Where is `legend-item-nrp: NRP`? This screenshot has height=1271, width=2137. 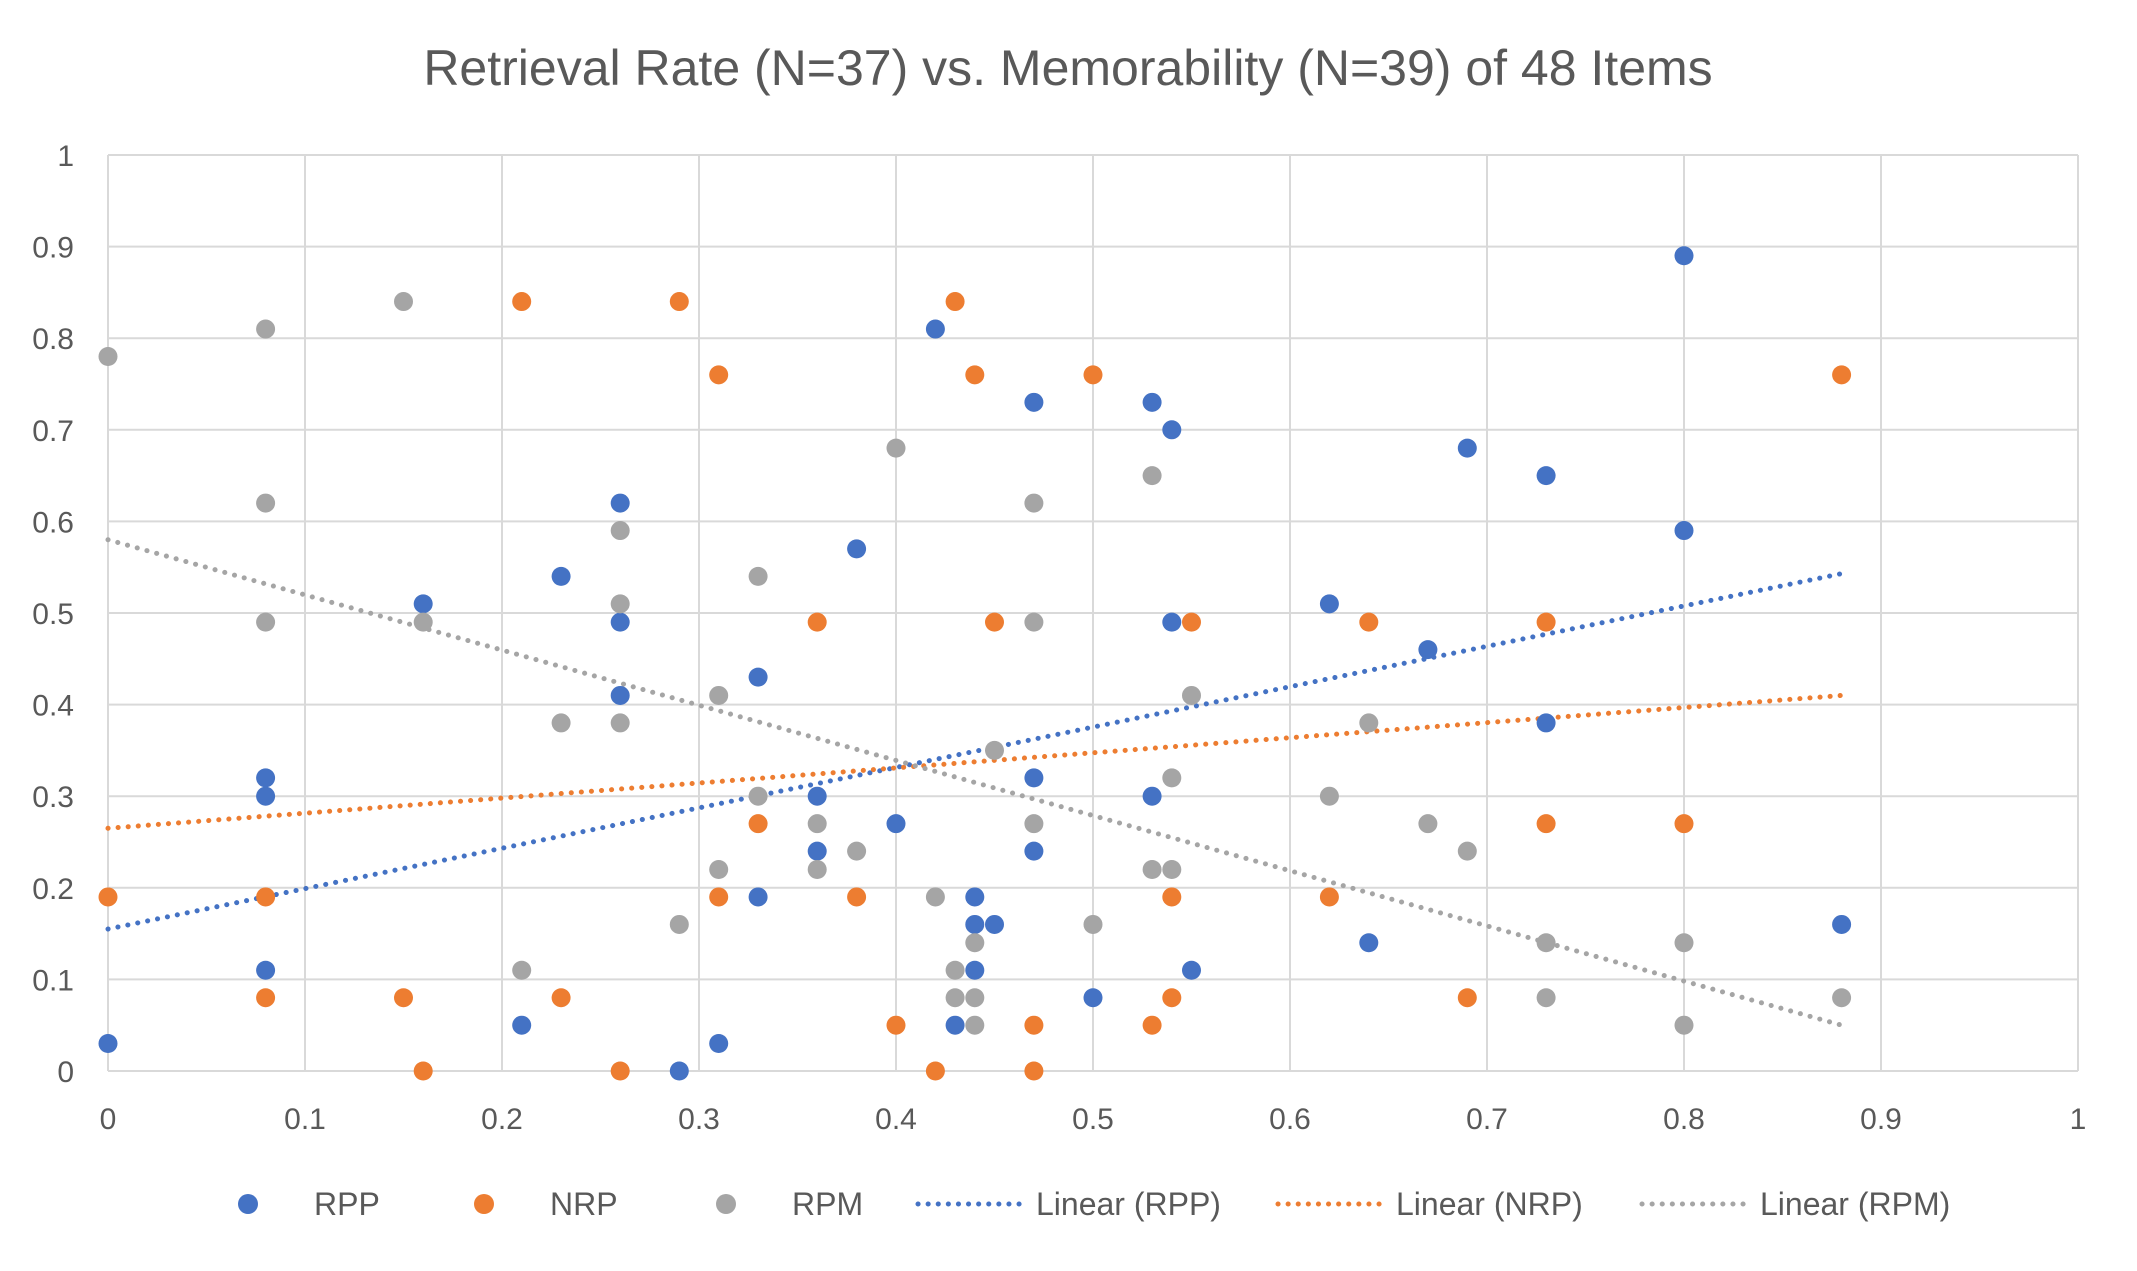 legend-item-nrp: NRP is located at coordinates (546, 1204).